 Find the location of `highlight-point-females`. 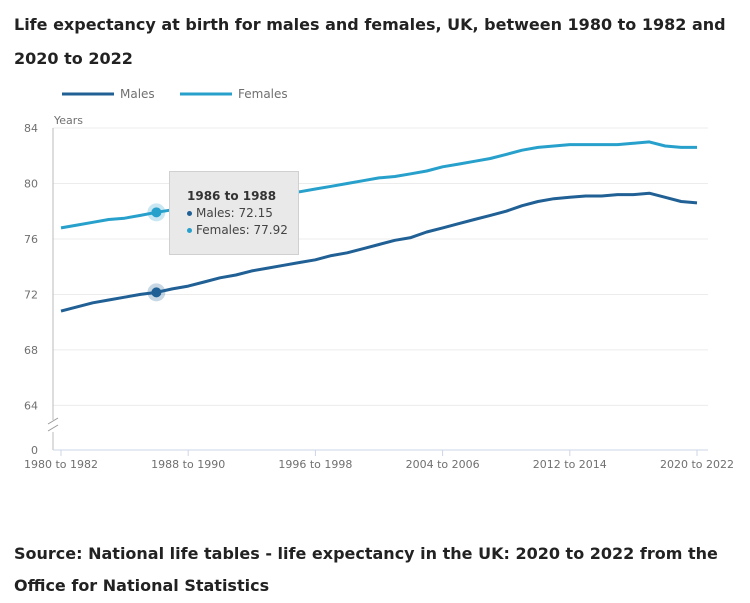

highlight-point-females is located at coordinates (156, 212).